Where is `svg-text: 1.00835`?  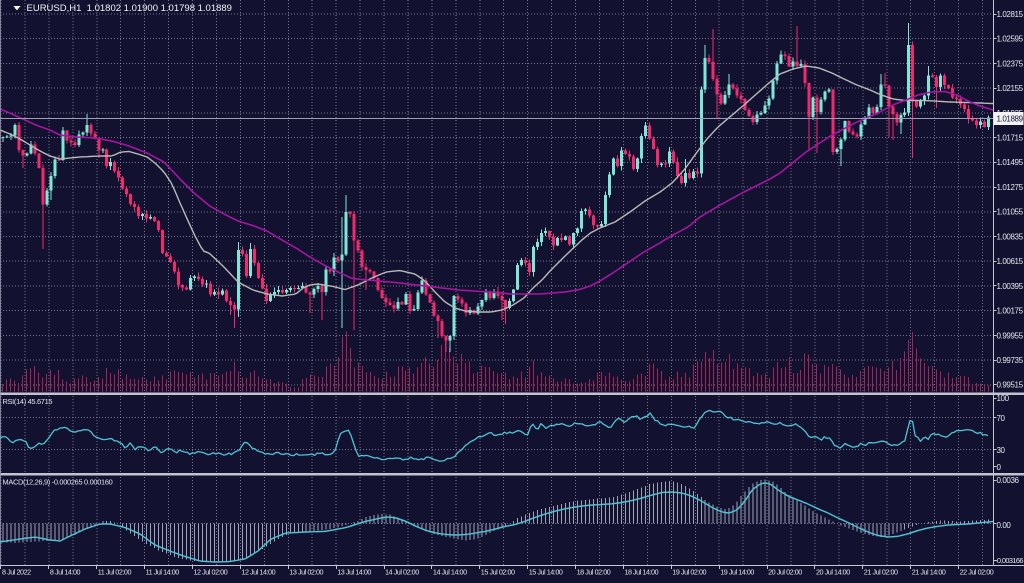 svg-text: 1.00835 is located at coordinates (1010, 236).